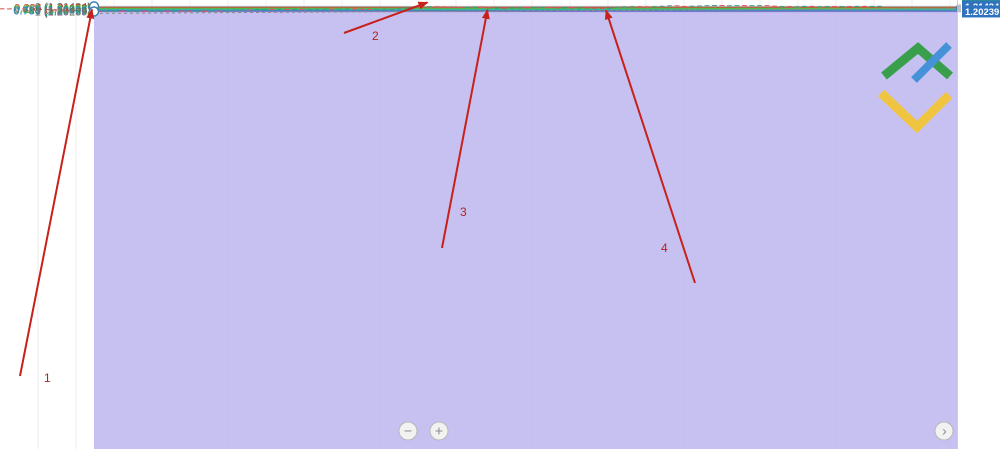 Image resolution: width=1000 pixels, height=449 pixels. I want to click on annotation-arrow, so click(465, 128).